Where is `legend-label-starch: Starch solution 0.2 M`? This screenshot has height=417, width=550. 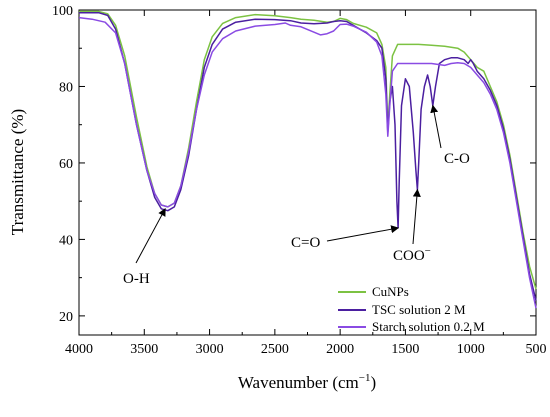
legend-label-starch: Starch solution 0.2 M is located at coordinates (428, 326).